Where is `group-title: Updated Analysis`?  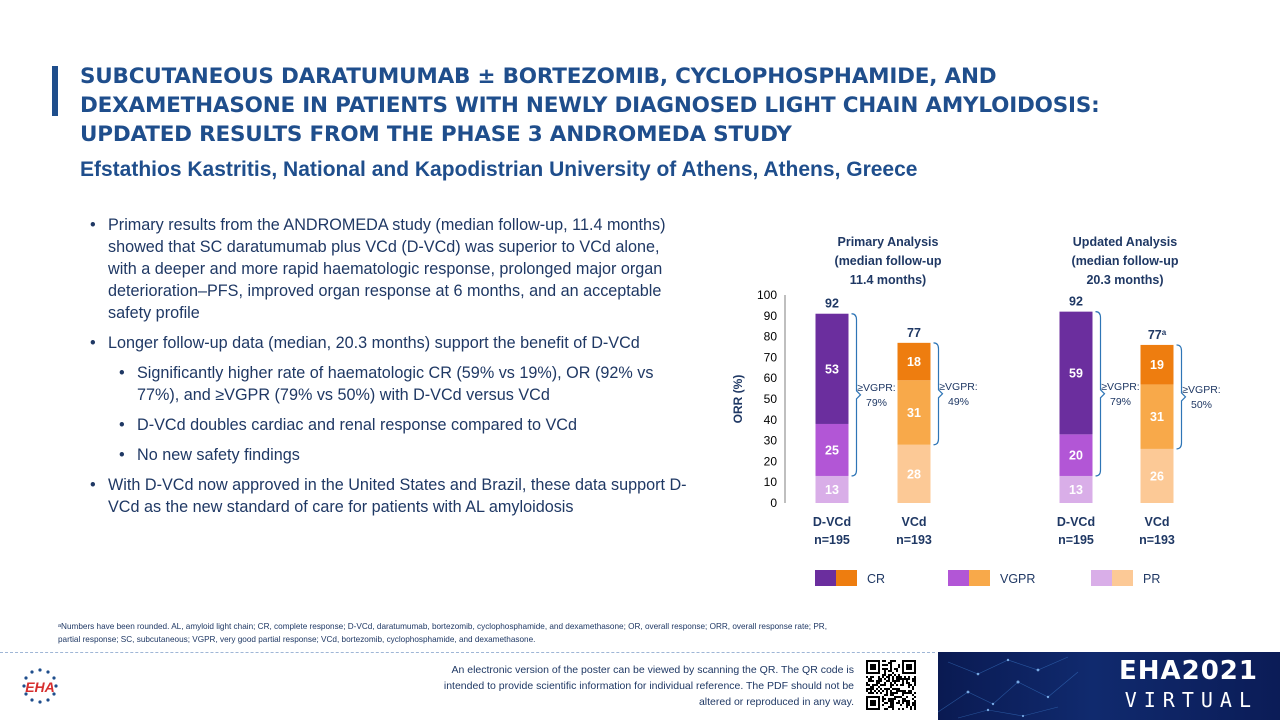
group-title: Updated Analysis is located at coordinates (1125, 242).